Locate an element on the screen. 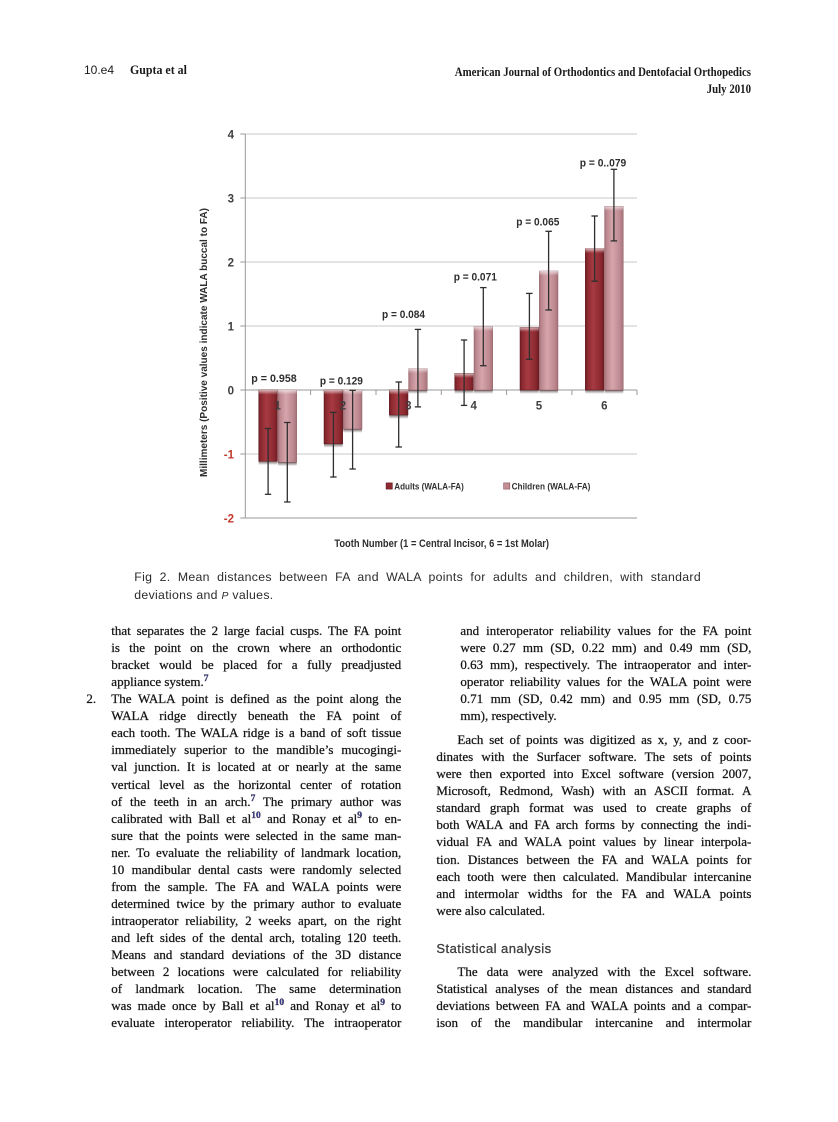 This screenshot has width=838, height=1122. svg-text: Adults (WALA-FA) is located at coordinates (429, 487).